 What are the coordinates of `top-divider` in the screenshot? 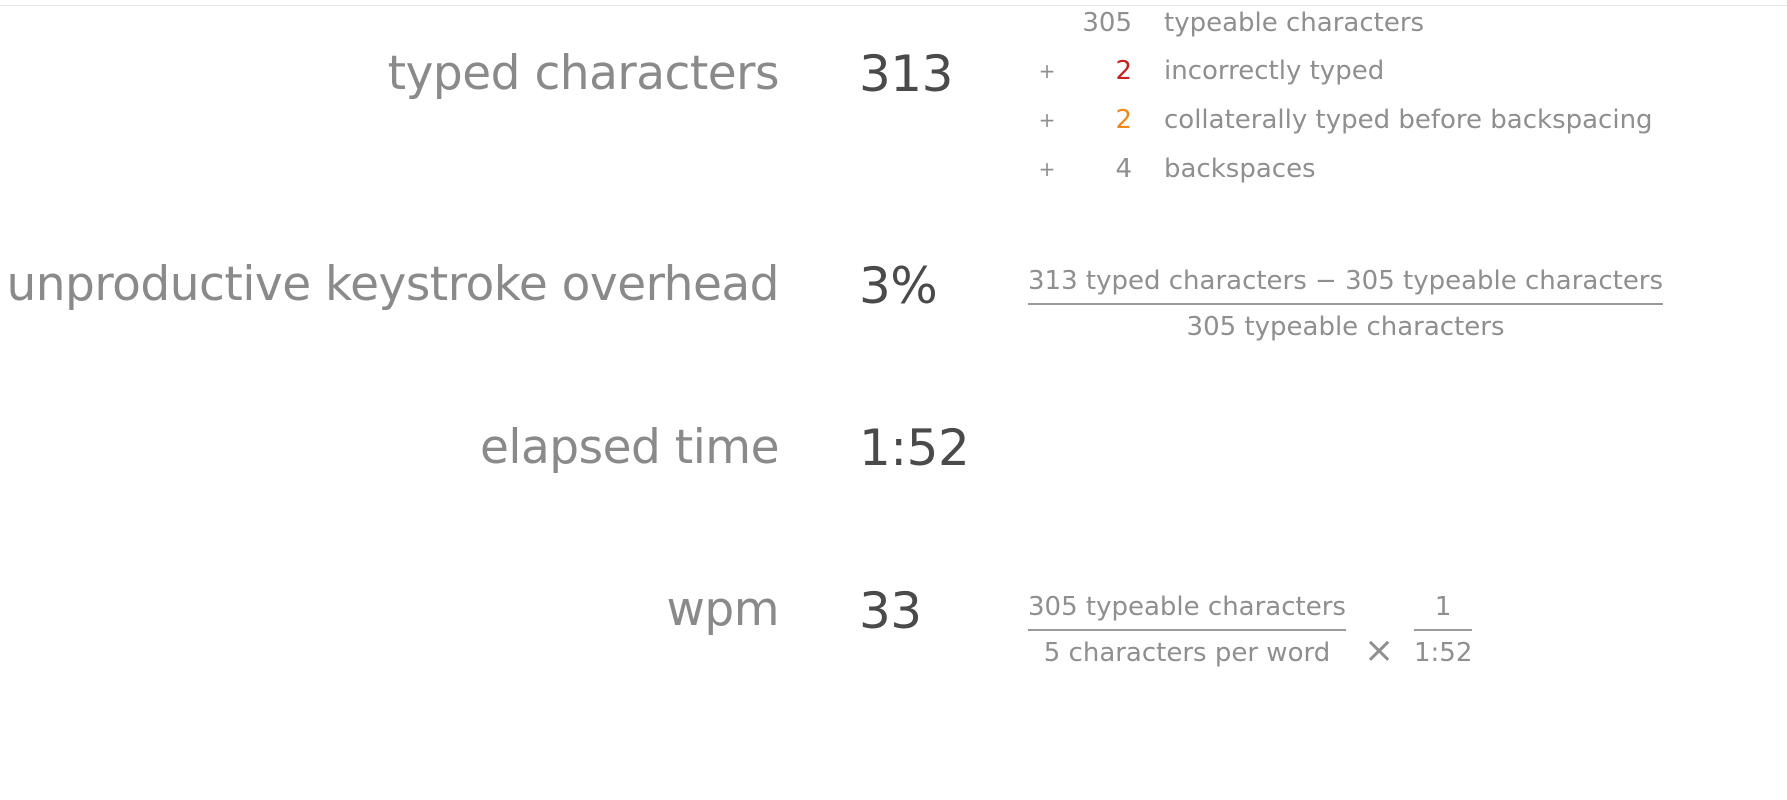 It's located at (893, 5).